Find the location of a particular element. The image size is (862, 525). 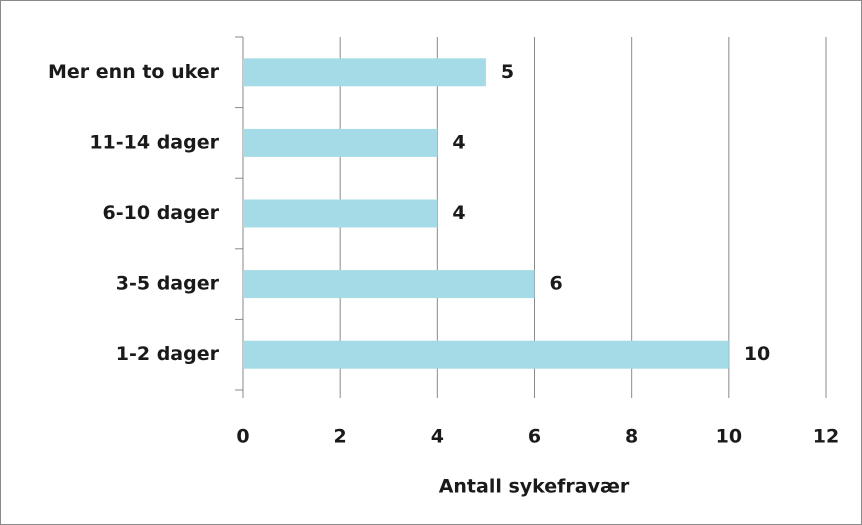

x-tick-label: 4 is located at coordinates (437, 437).